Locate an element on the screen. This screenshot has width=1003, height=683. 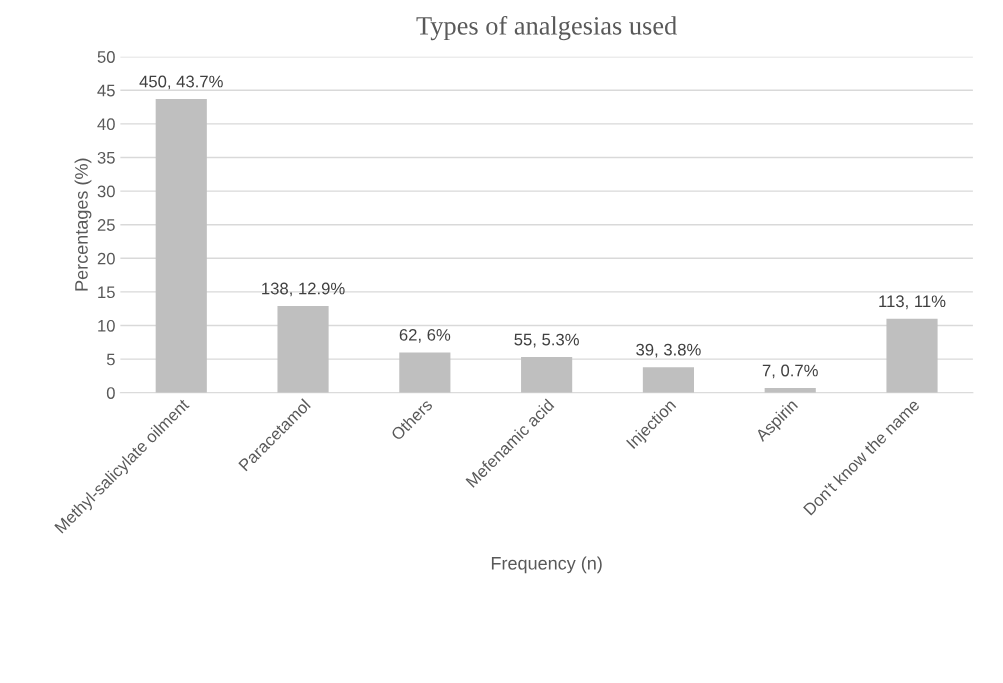
y-tick-label: 5 is located at coordinates (110, 359).